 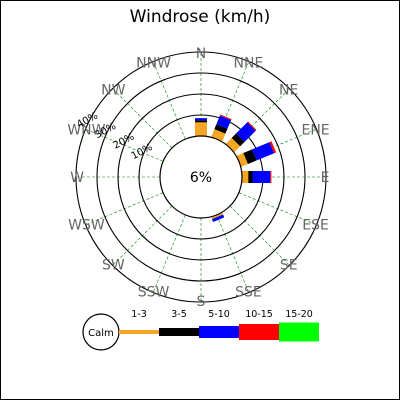 I want to click on direction-label-sse: SSE, so click(x=248, y=293).